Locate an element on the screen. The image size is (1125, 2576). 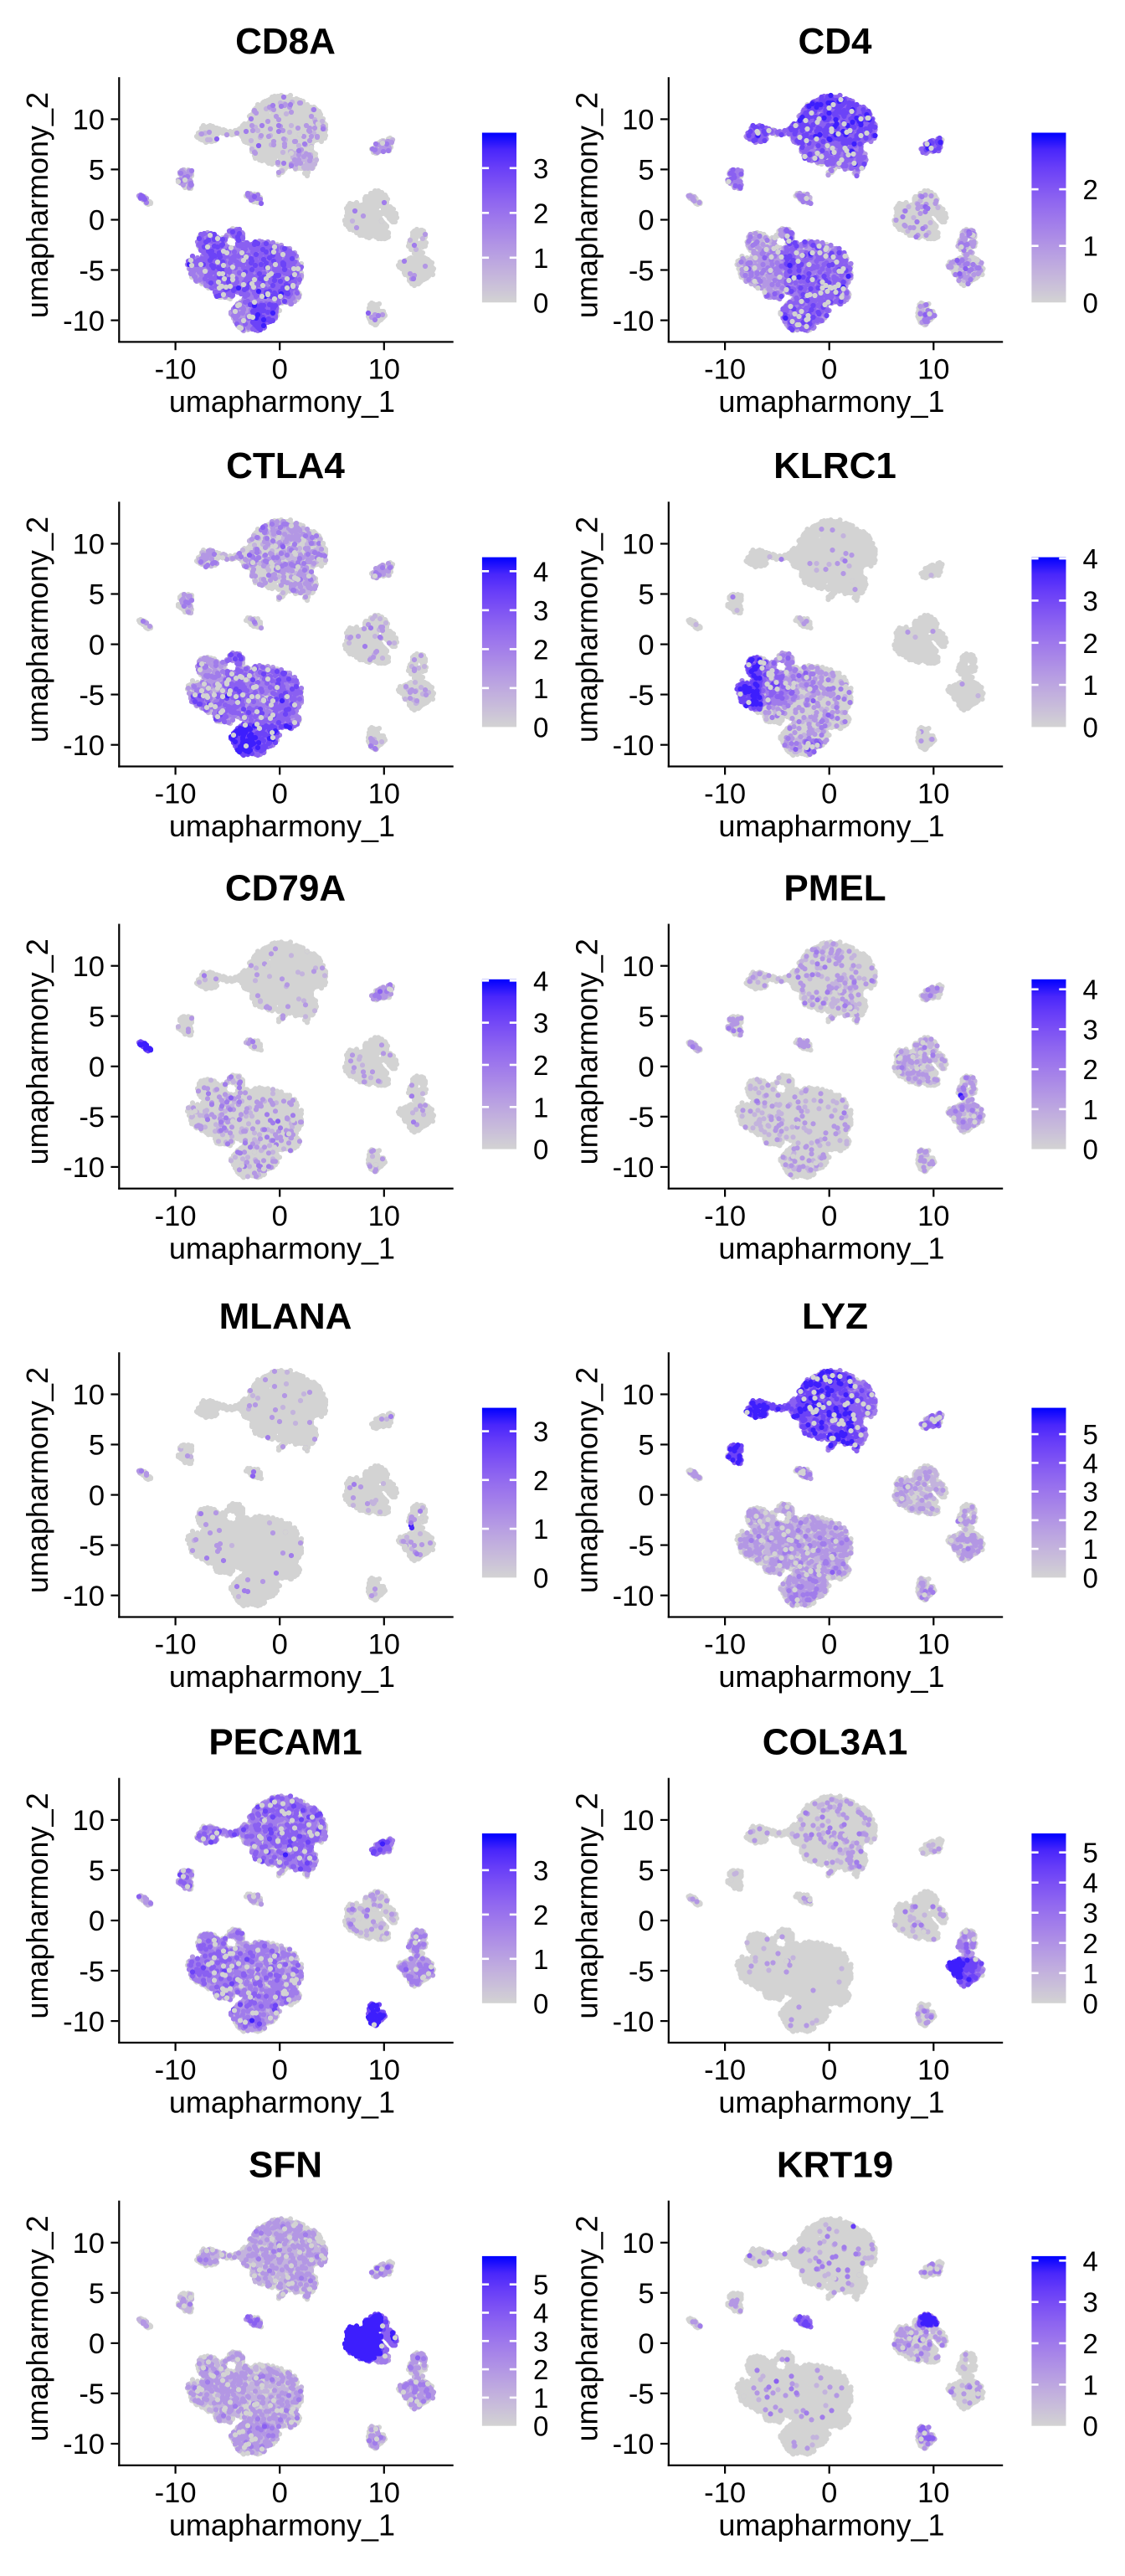
svg-text: CD8A is located at coordinates (285, 42).